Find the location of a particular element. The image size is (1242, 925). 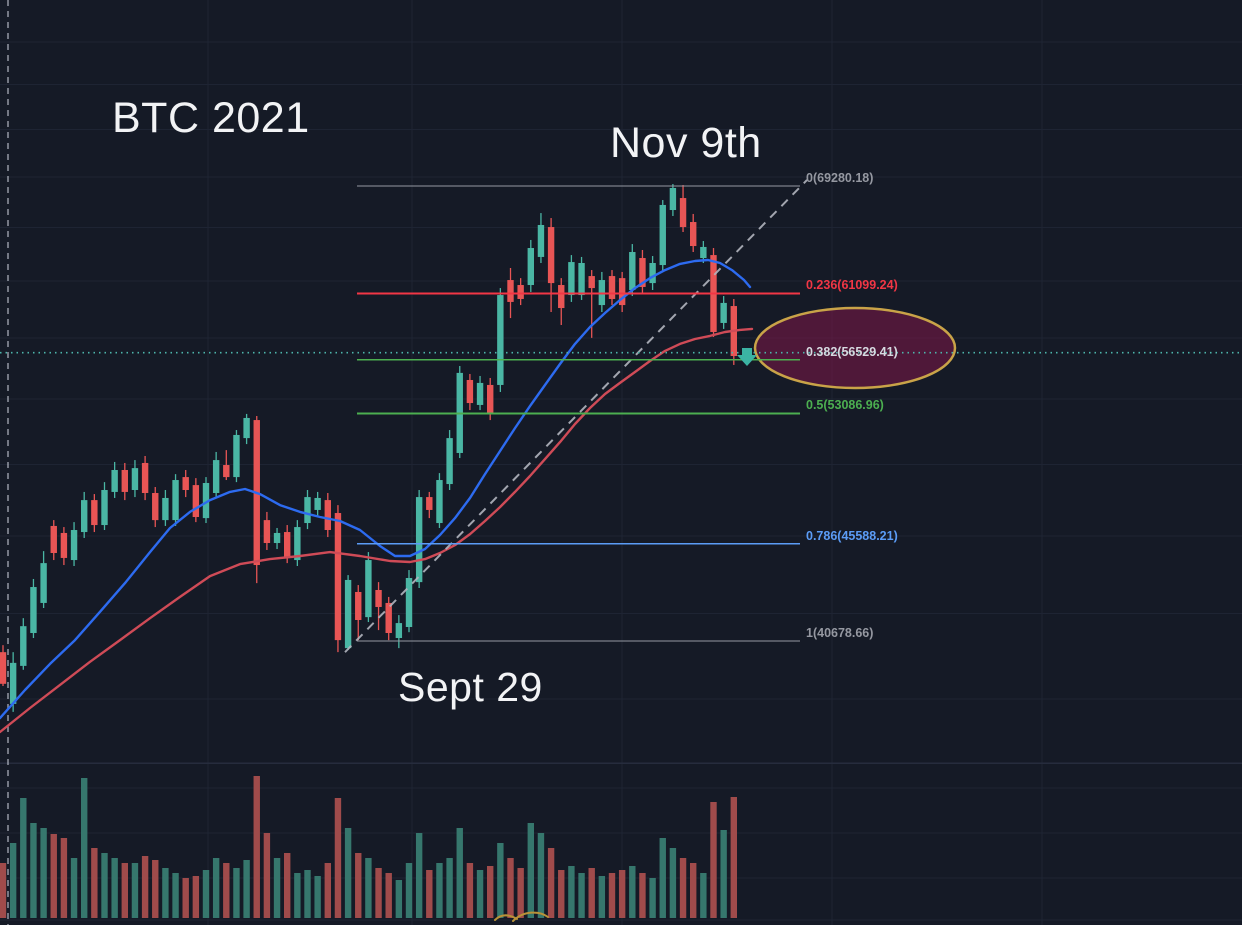

symbol-title: BTC 2021 is located at coordinates (211, 118).